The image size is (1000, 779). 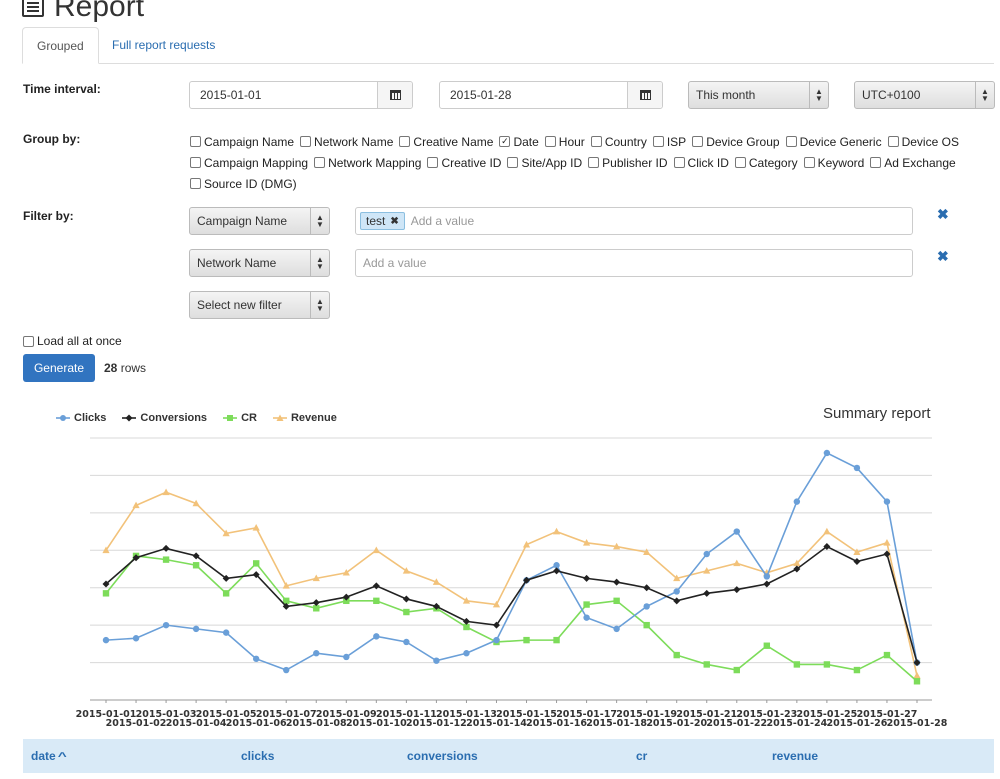 What do you see at coordinates (304, 418) in the screenshot?
I see `legend-item-revenue: Revenue` at bounding box center [304, 418].